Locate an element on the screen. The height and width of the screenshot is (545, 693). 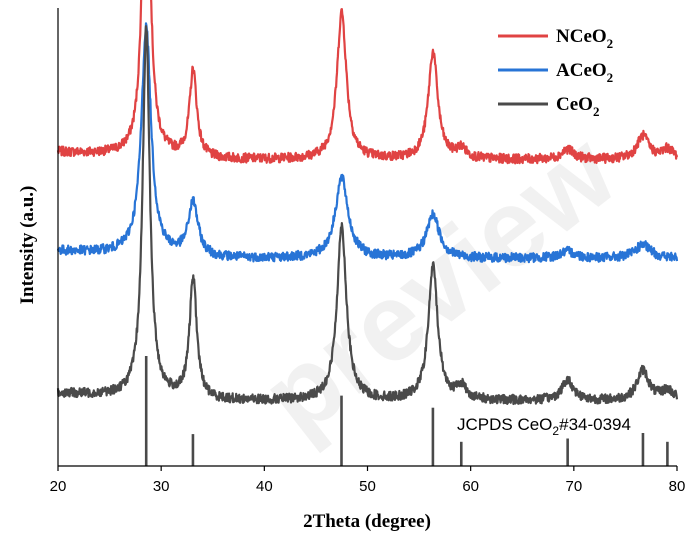
reference-label-suffix: #34-0394 is located at coordinates (595, 424).